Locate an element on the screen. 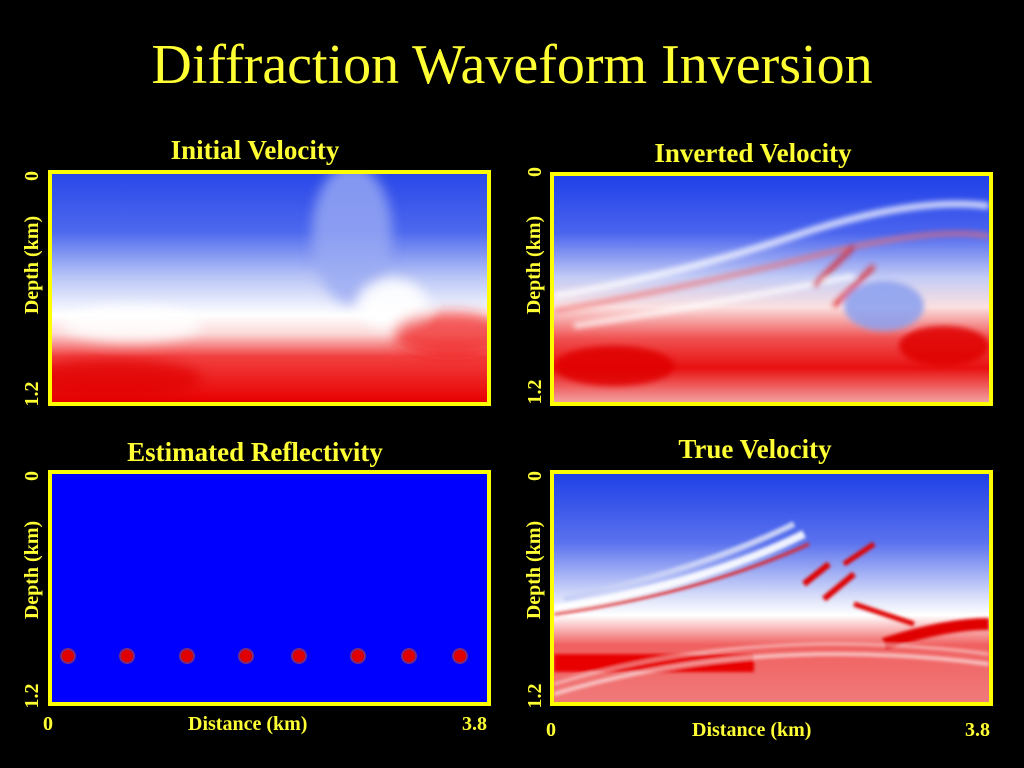 This screenshot has height=768, width=1024. inverted-velocity-title: Inverted Velocity is located at coordinates (753, 153).